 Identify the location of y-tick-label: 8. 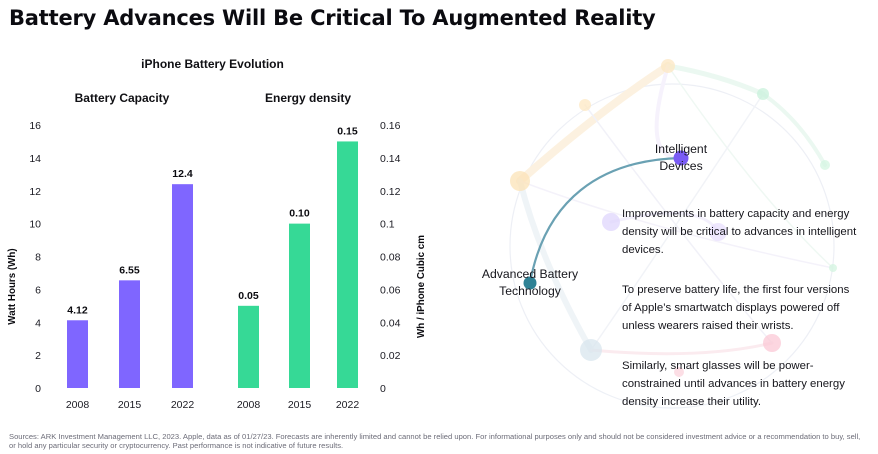
(38, 258).